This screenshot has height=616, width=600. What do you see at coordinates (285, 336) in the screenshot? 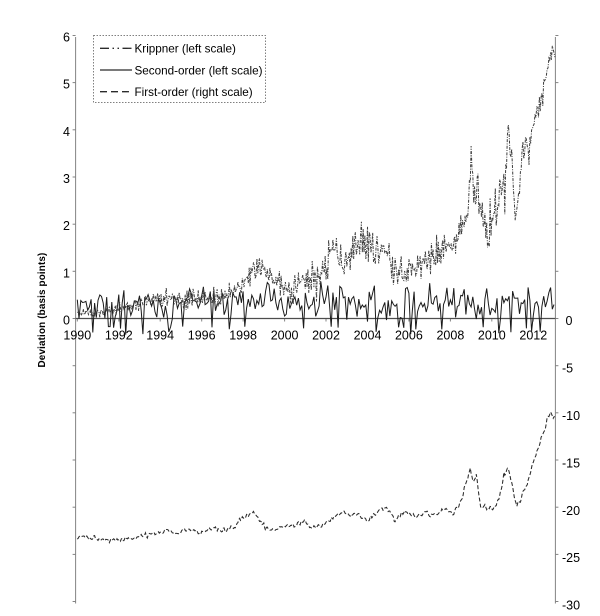
I see `svg-text: 2000` at bounding box center [285, 336].